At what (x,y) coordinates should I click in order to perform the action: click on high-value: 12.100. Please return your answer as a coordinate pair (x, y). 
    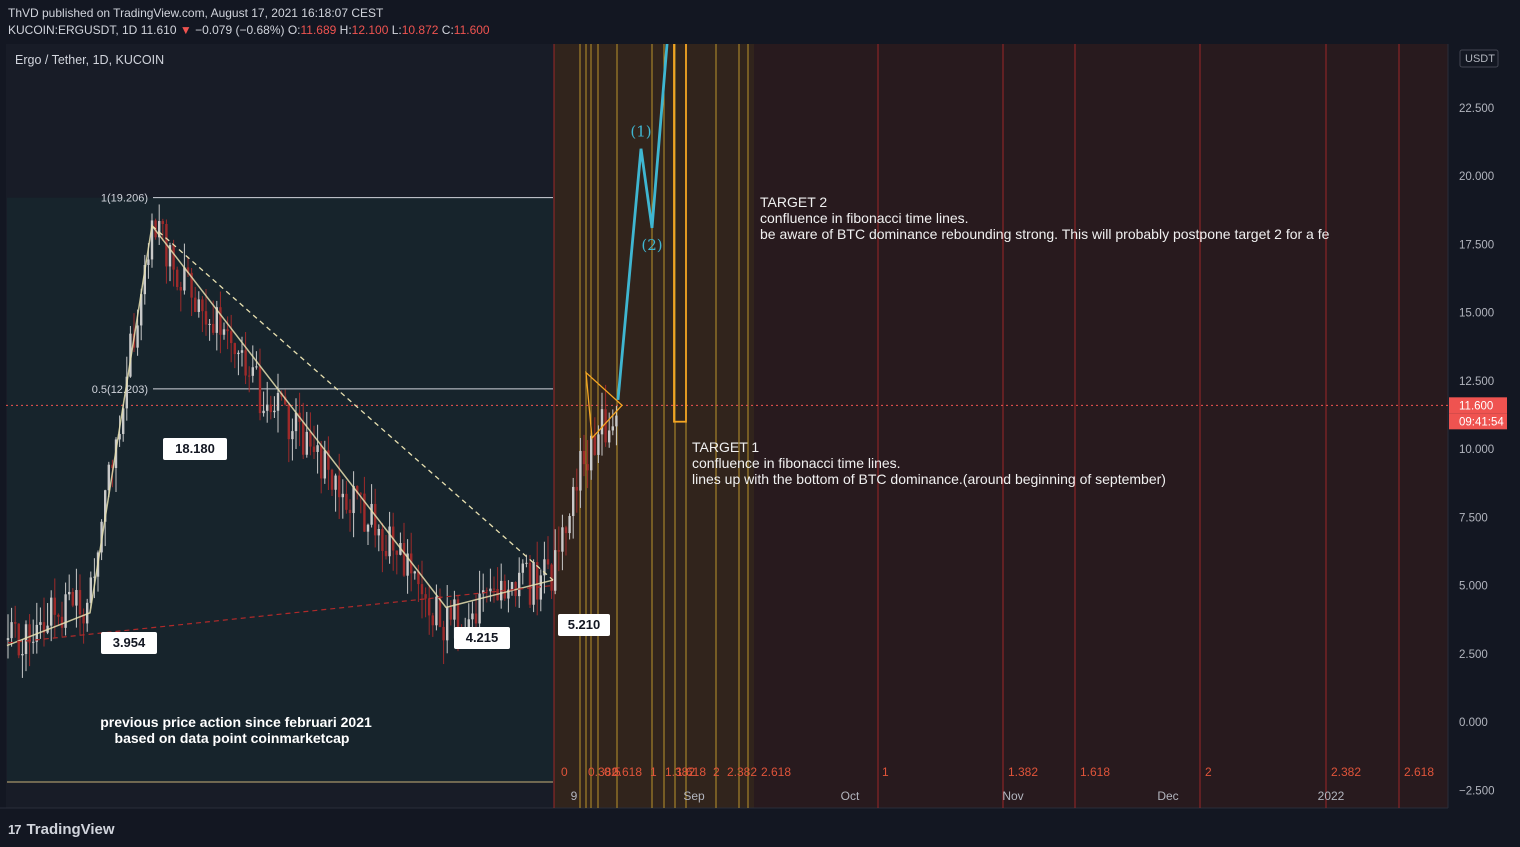
    Looking at the image, I should click on (370, 30).